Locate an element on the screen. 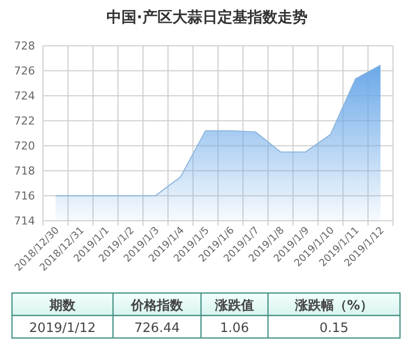 This screenshot has width=414, height=341. text: 价格指数 is located at coordinates (157, 306).